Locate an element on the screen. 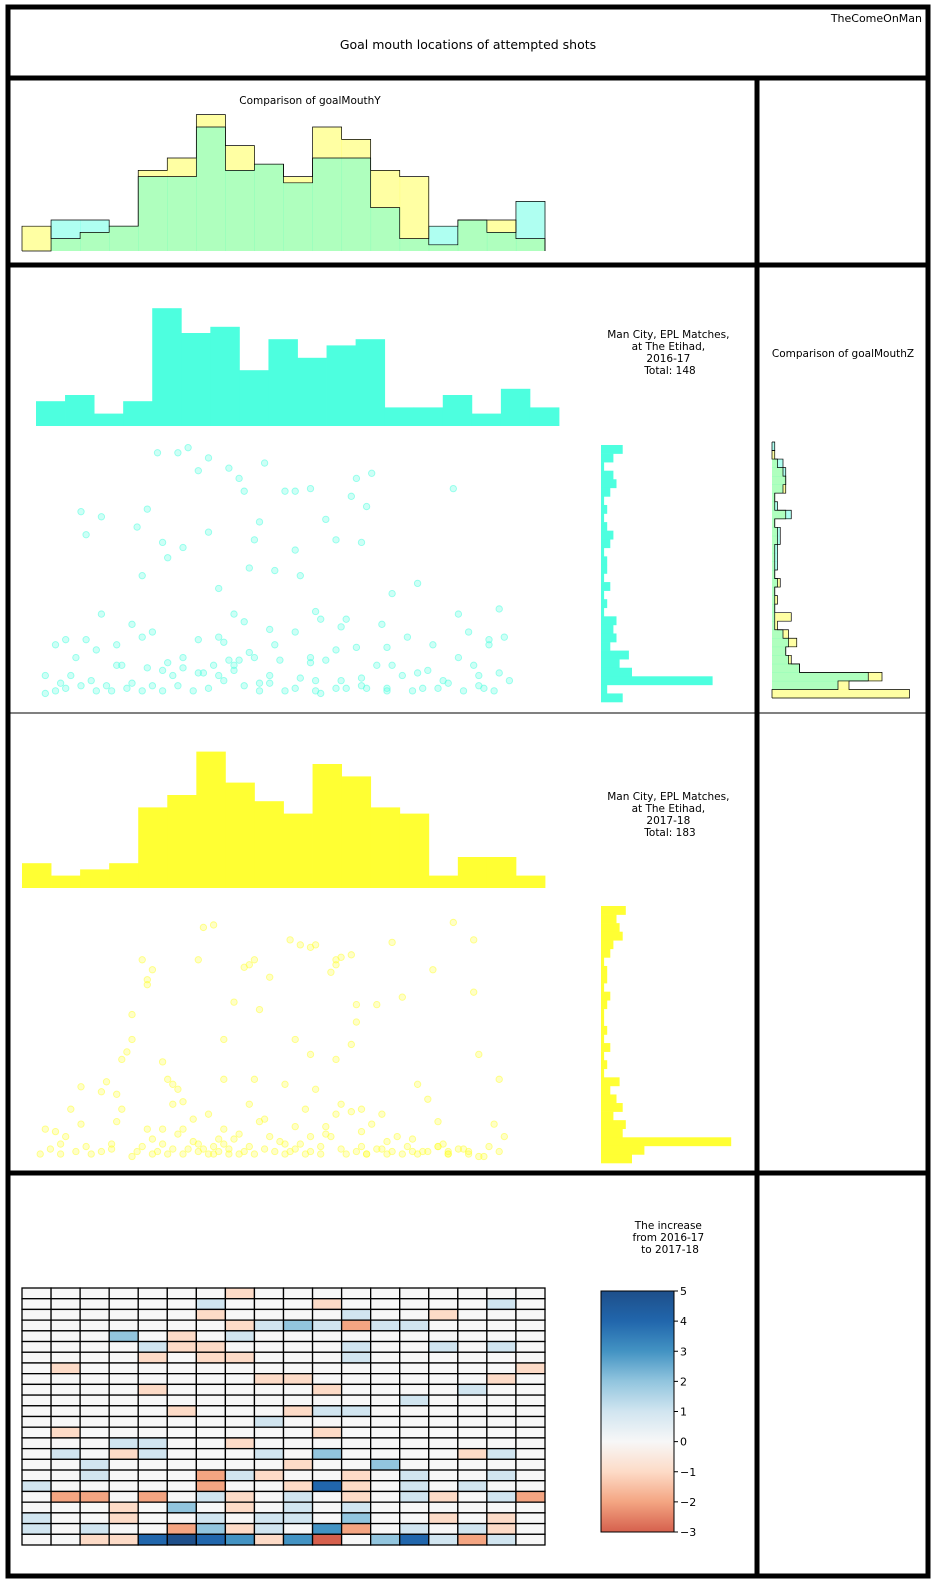 This screenshot has width=935, height=1583. scatter-2016-17-chart is located at coordinates (277, 571).